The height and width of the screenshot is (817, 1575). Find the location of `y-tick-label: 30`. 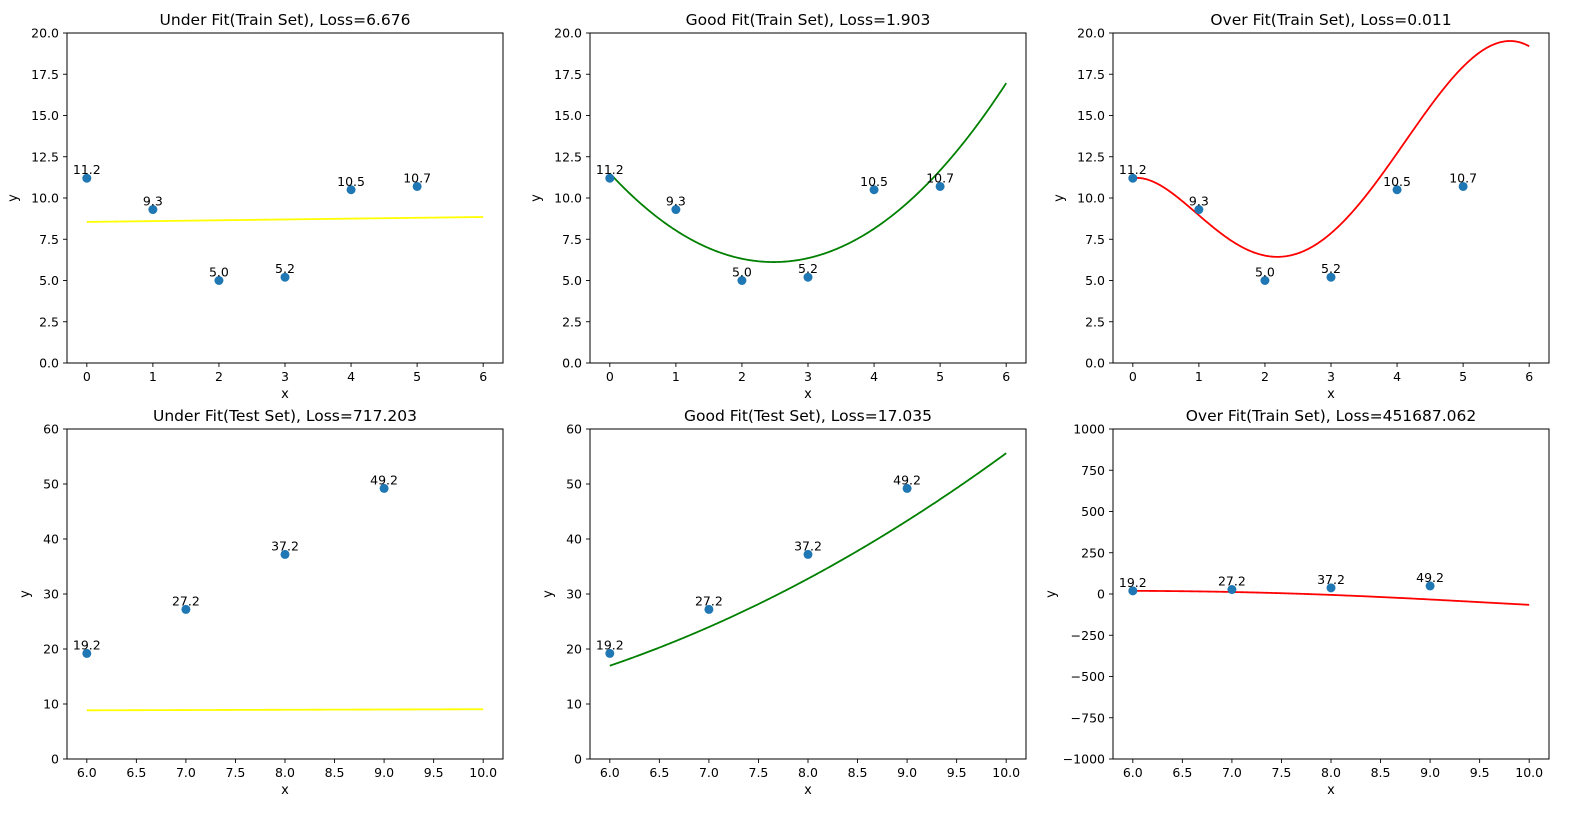

y-tick-label: 30 is located at coordinates (574, 594).